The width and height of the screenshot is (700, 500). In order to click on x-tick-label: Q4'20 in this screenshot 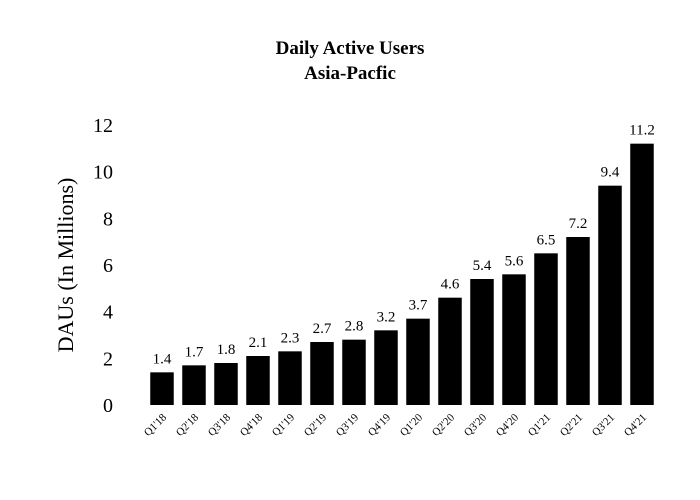, I will do `click(508, 425)`.